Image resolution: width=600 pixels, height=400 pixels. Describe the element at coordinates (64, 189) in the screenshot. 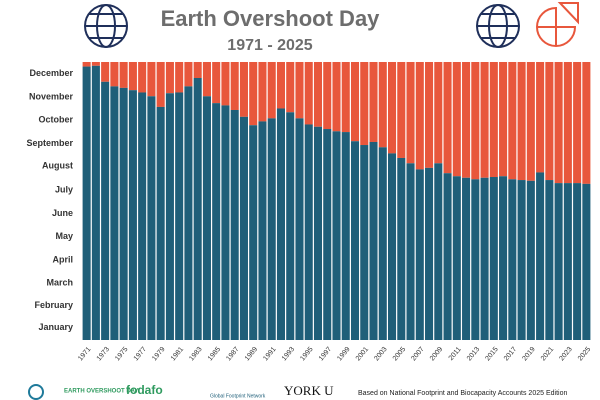

I see `y-tick-label: July` at that location.